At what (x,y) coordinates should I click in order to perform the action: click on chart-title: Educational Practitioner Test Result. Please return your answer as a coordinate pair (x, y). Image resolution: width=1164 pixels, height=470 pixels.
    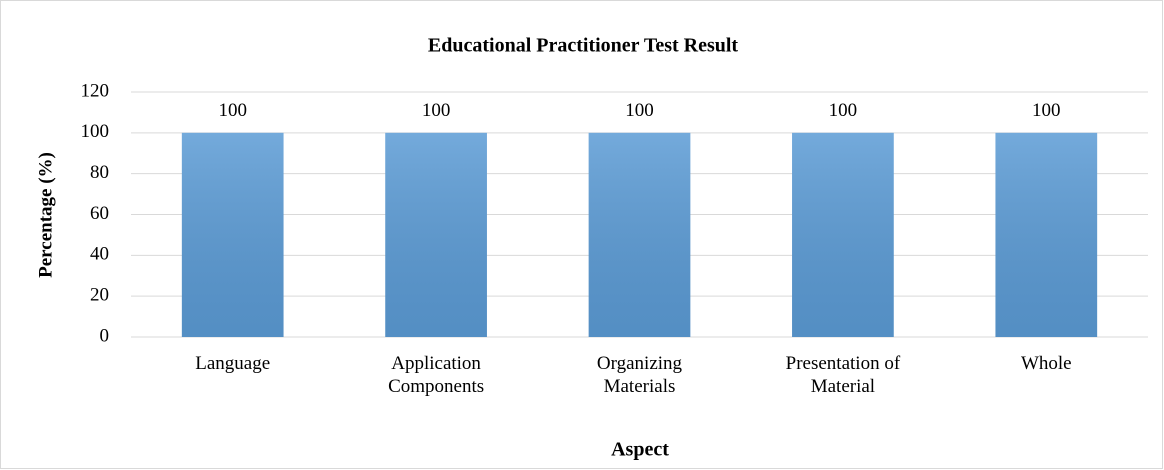
    Looking at the image, I should click on (583, 46).